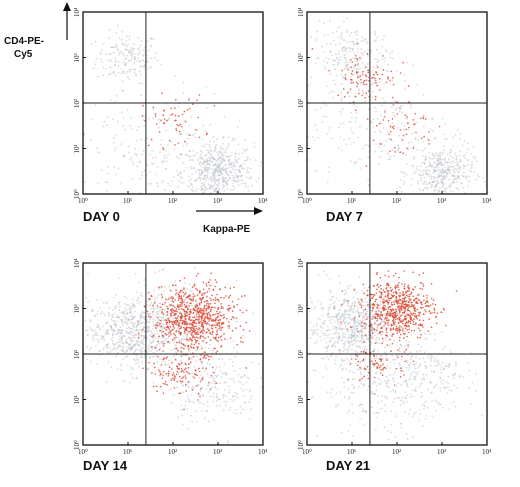 Image resolution: width=520 pixels, height=487 pixels. What do you see at coordinates (173, 109) in the screenshot?
I see `scatter-points` at bounding box center [173, 109].